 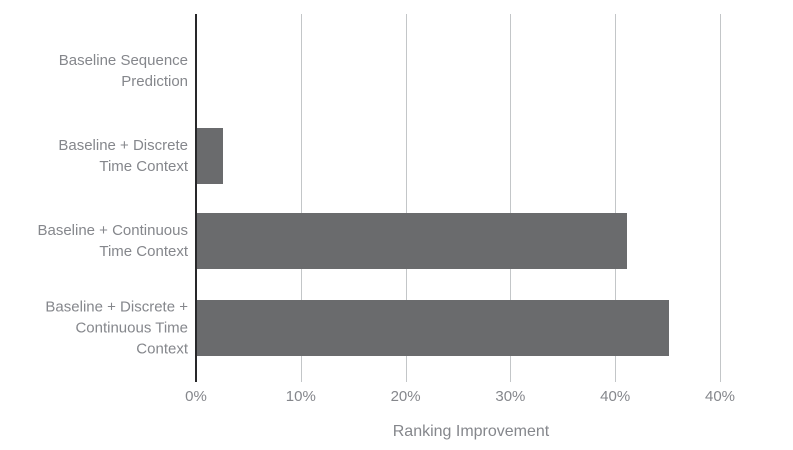 What do you see at coordinates (196, 198) in the screenshot?
I see `y-axis-line` at bounding box center [196, 198].